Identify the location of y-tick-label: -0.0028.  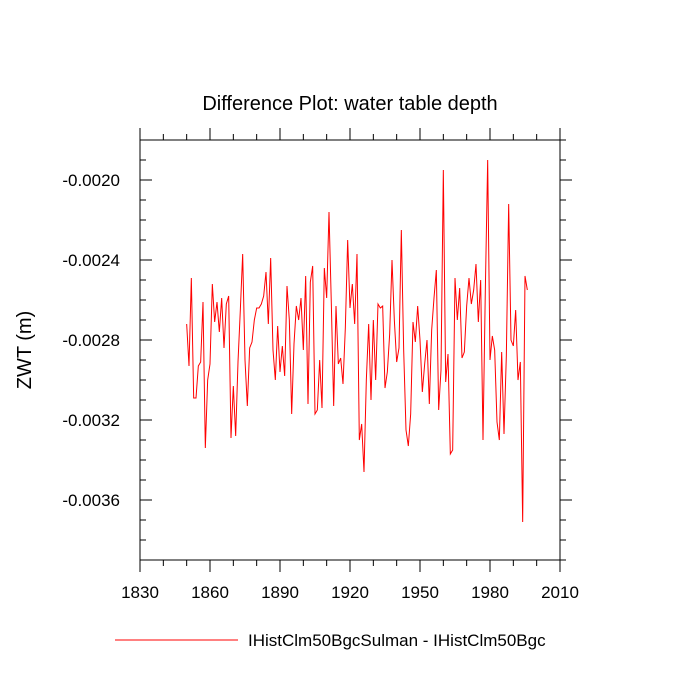
(91, 340).